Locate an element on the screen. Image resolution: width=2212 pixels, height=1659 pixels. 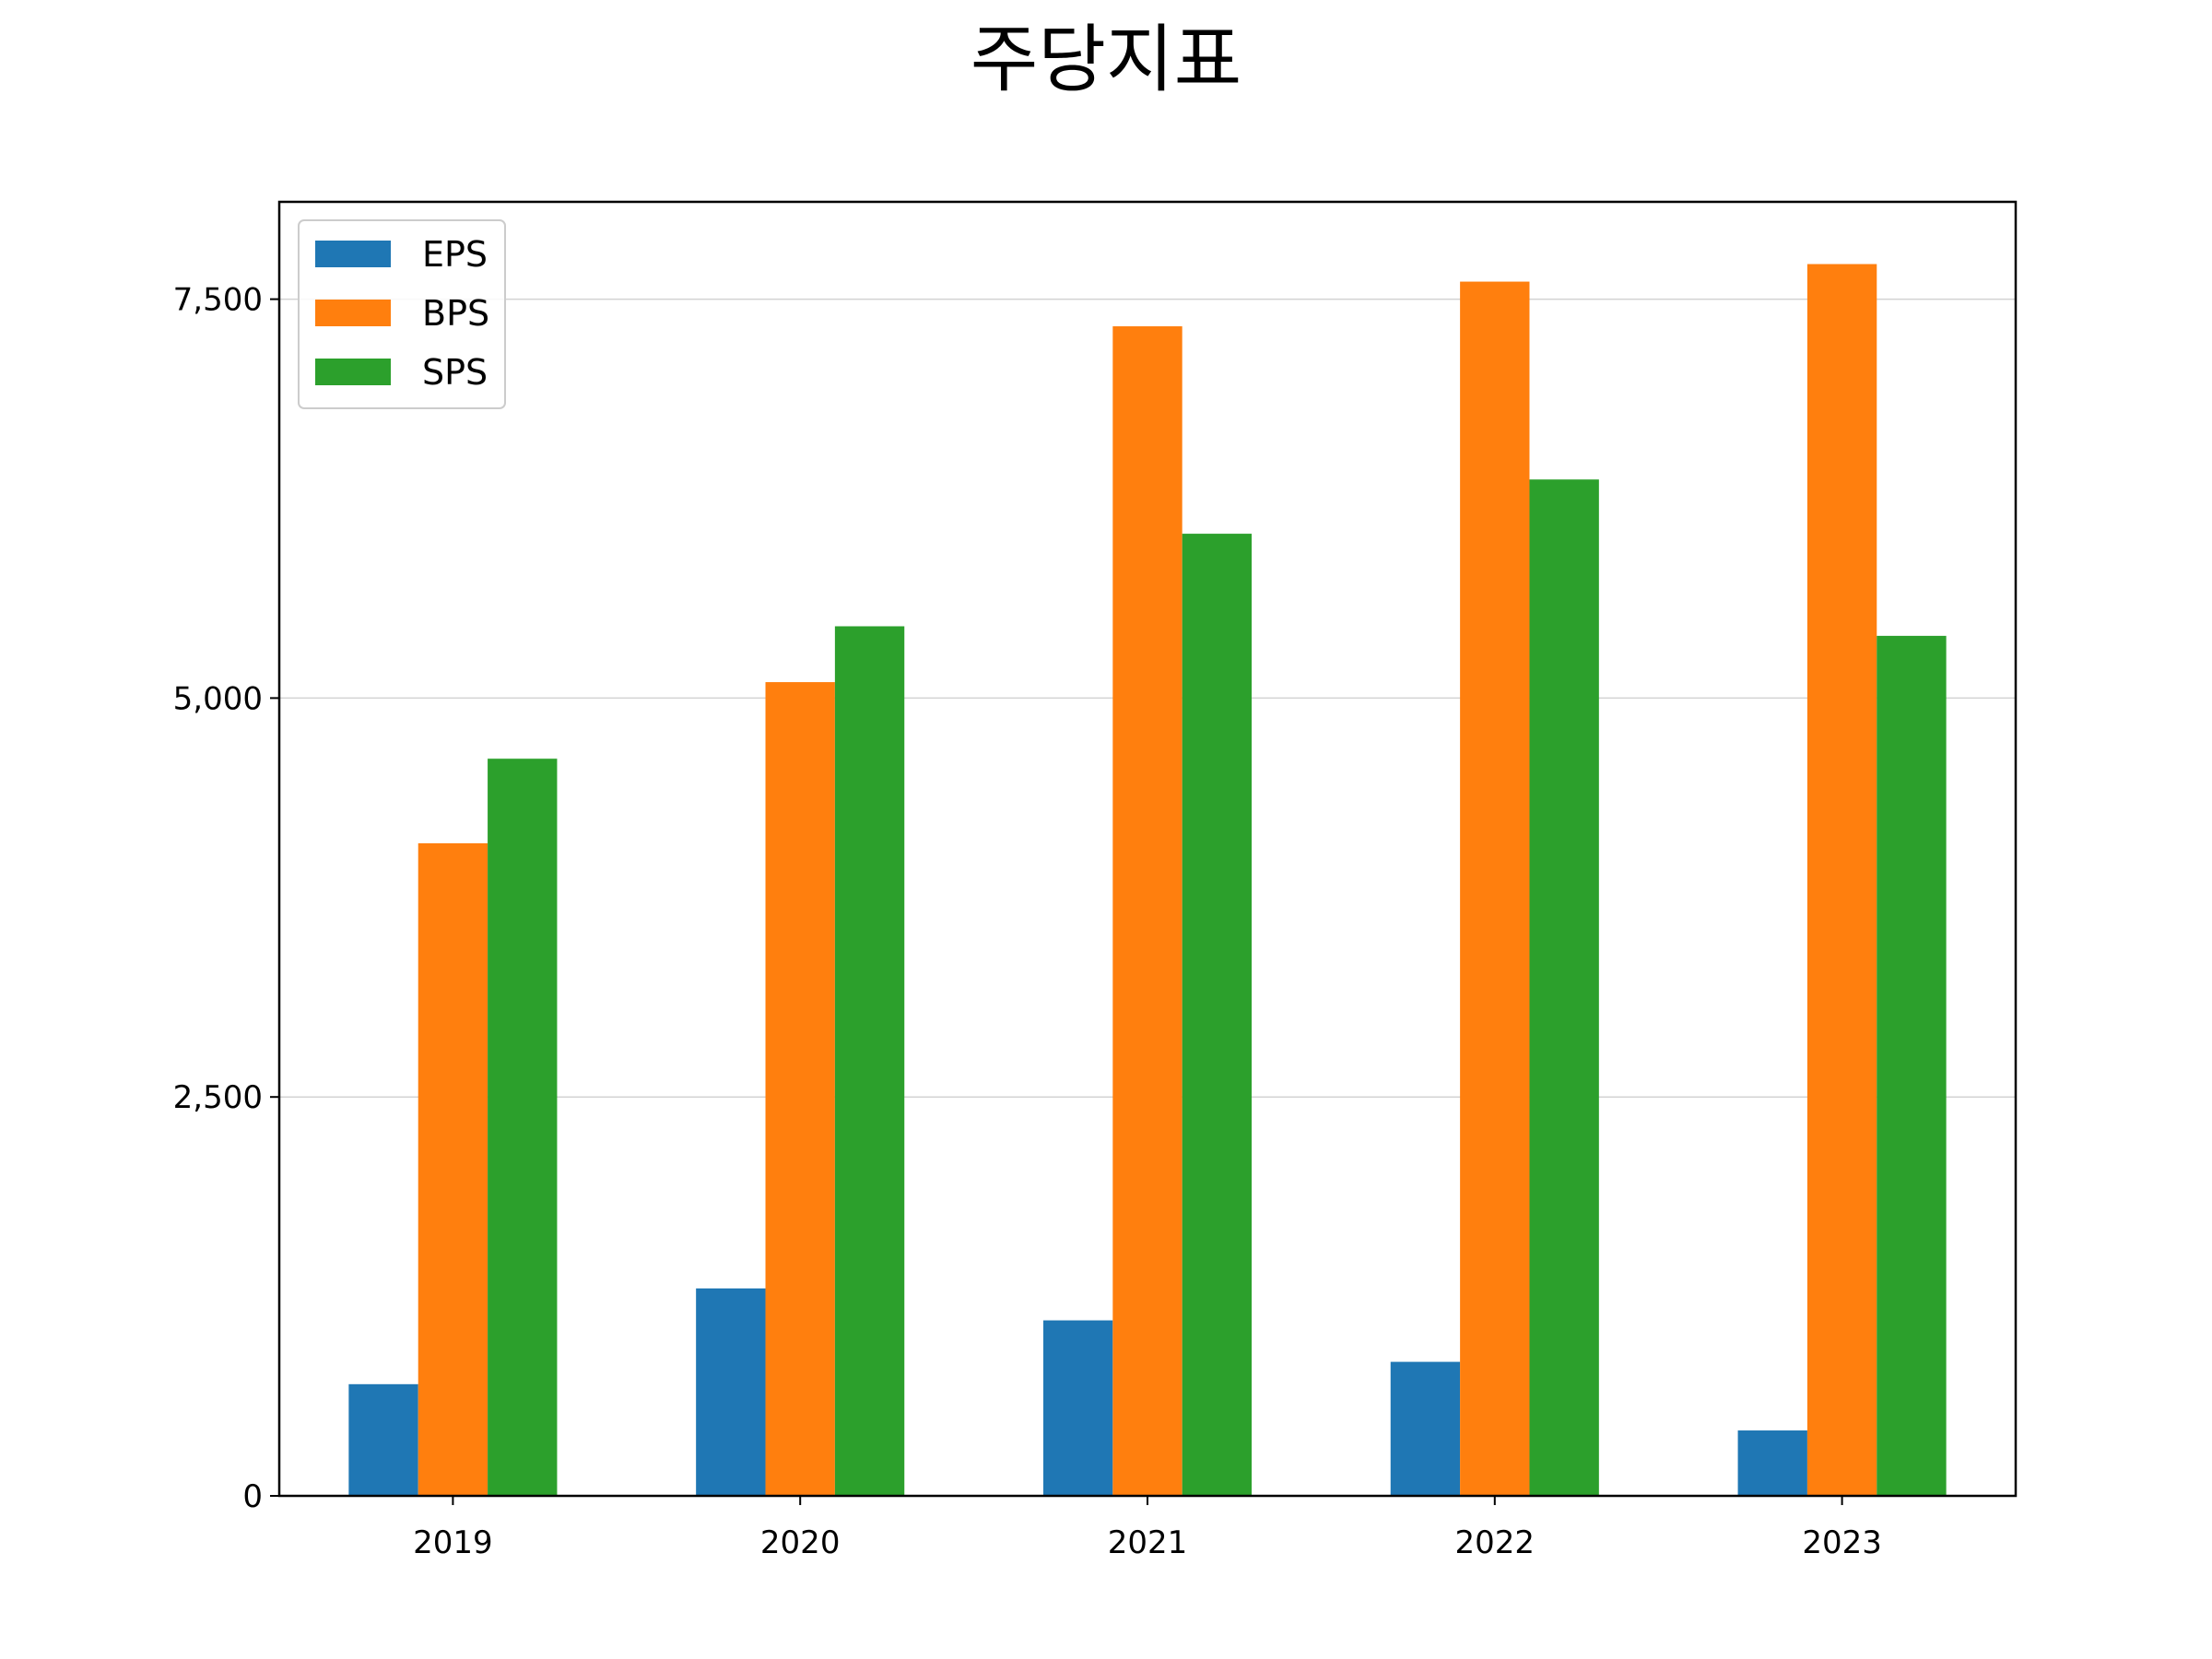
x-tick-label: 2019 is located at coordinates (453, 1542).